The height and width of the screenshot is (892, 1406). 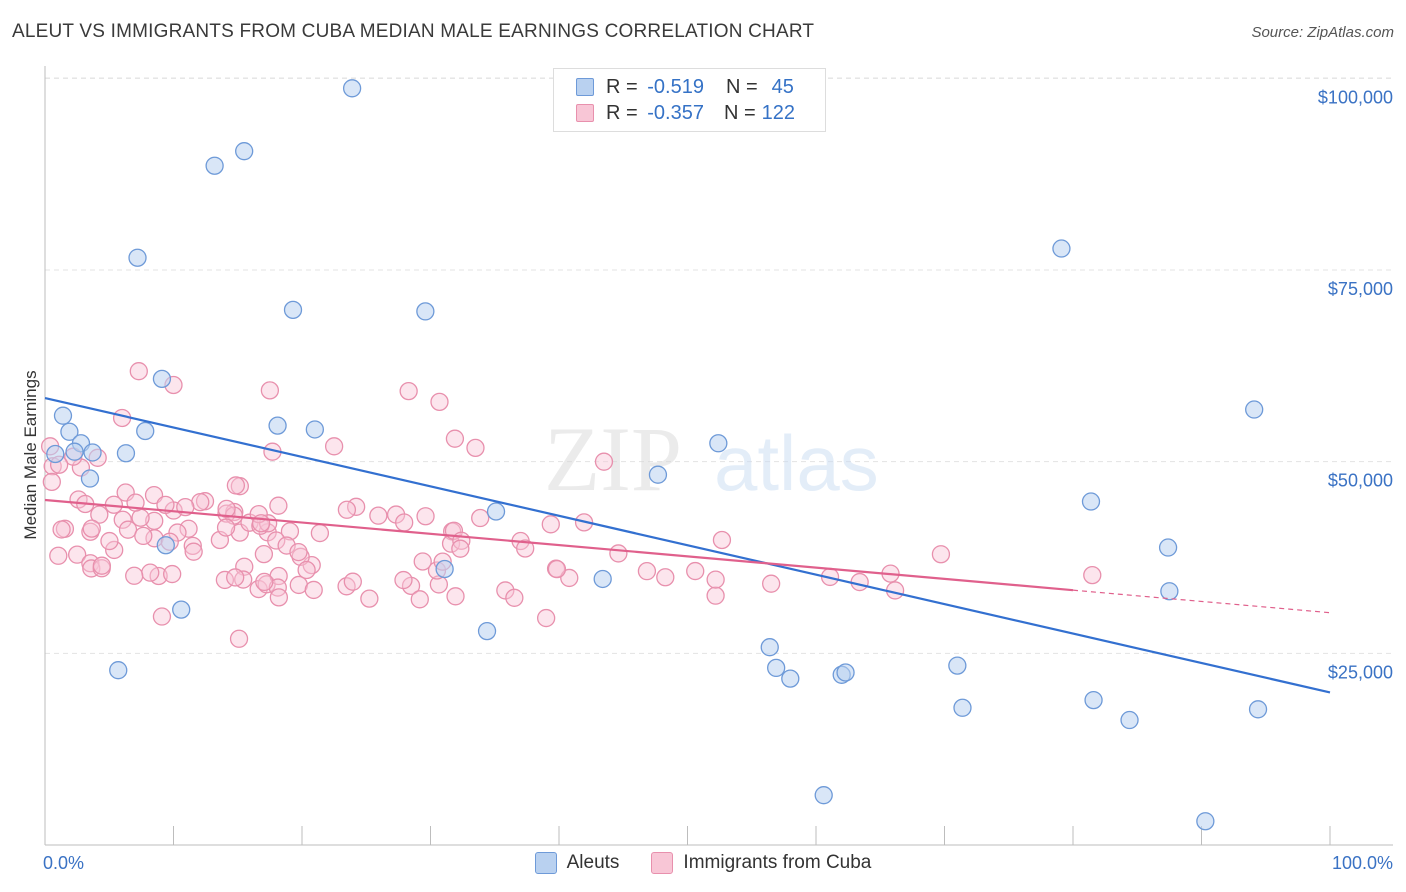 I want to click on legend-item-cuba: Immigrants from Cuba, so click(x=761, y=863).